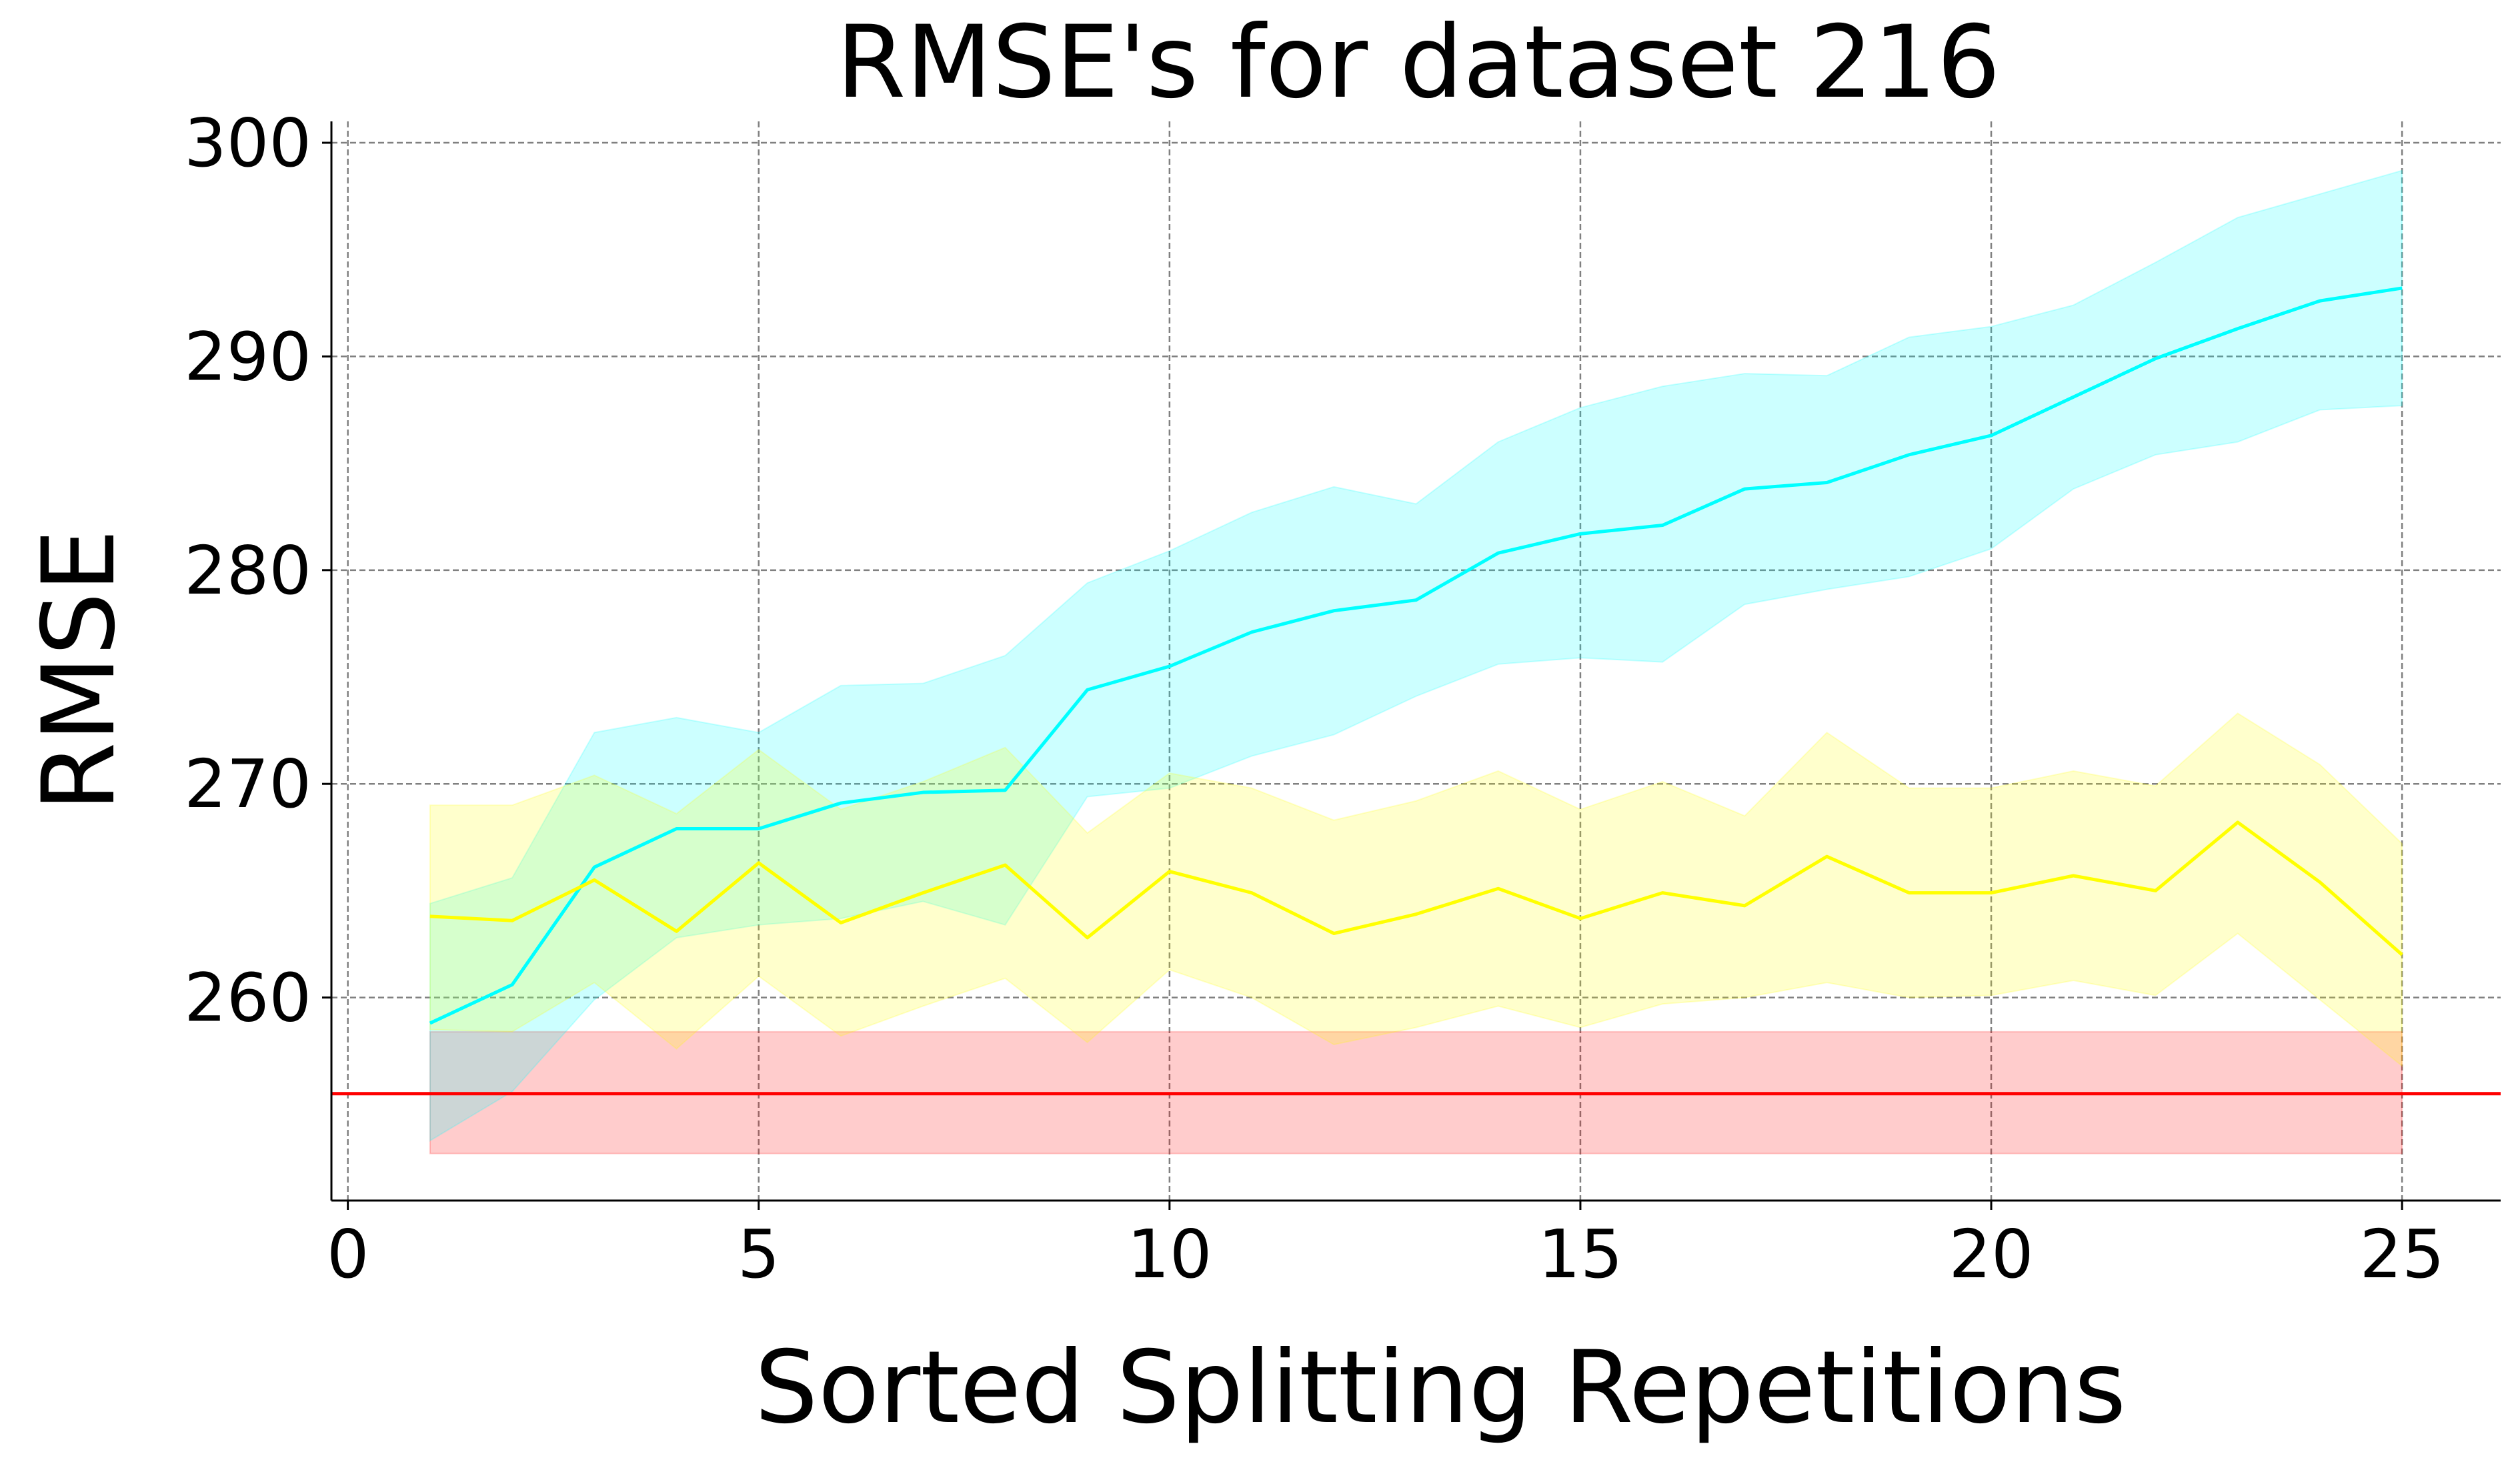  I want to click on y-ticks: 260 270 280 290 300, so click(257, 570).